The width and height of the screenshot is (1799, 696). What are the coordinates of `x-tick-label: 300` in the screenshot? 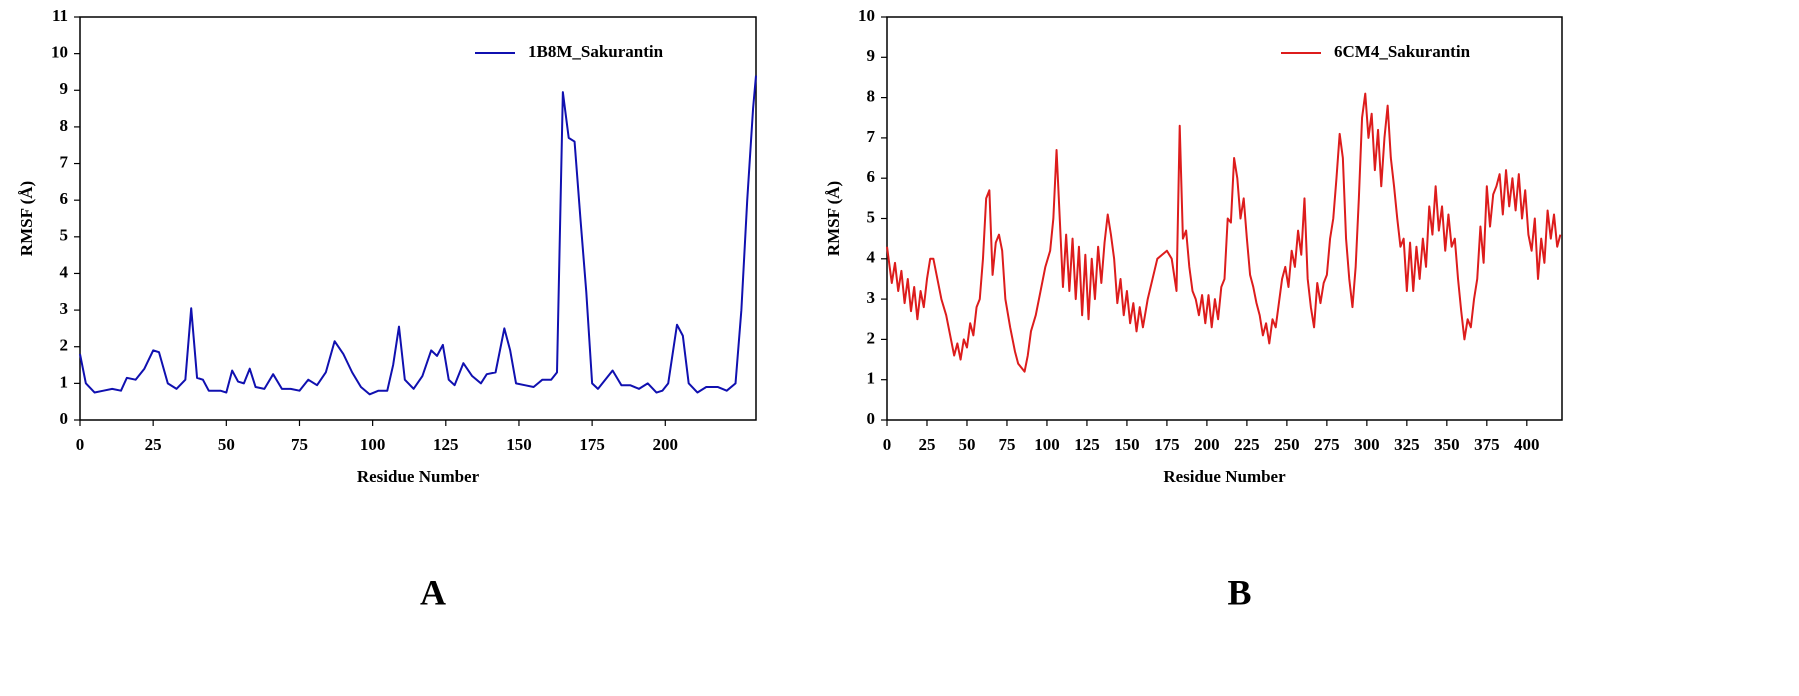 It's located at (1367, 444).